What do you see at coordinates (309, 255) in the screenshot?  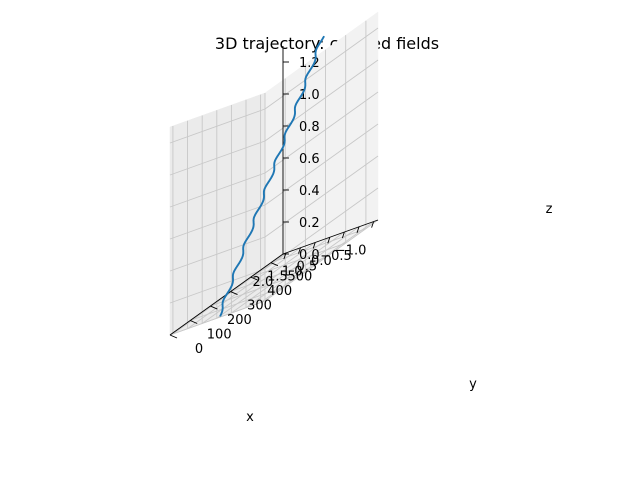 I see `z-tick-label: 0.0` at bounding box center [309, 255].